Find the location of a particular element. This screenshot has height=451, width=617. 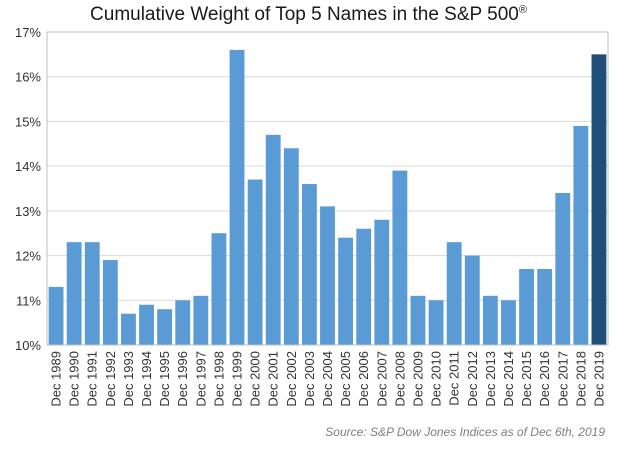

x-tick-label: Dec 2003 is located at coordinates (309, 379).